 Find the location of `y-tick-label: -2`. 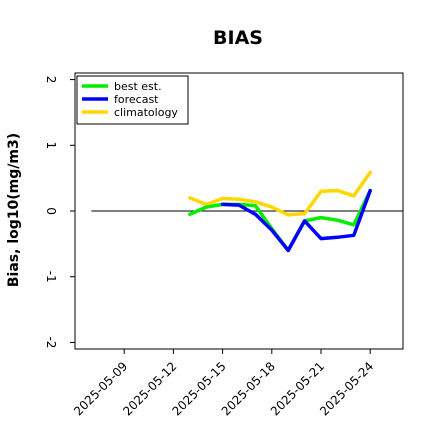

y-tick-label: -2 is located at coordinates (51, 342).